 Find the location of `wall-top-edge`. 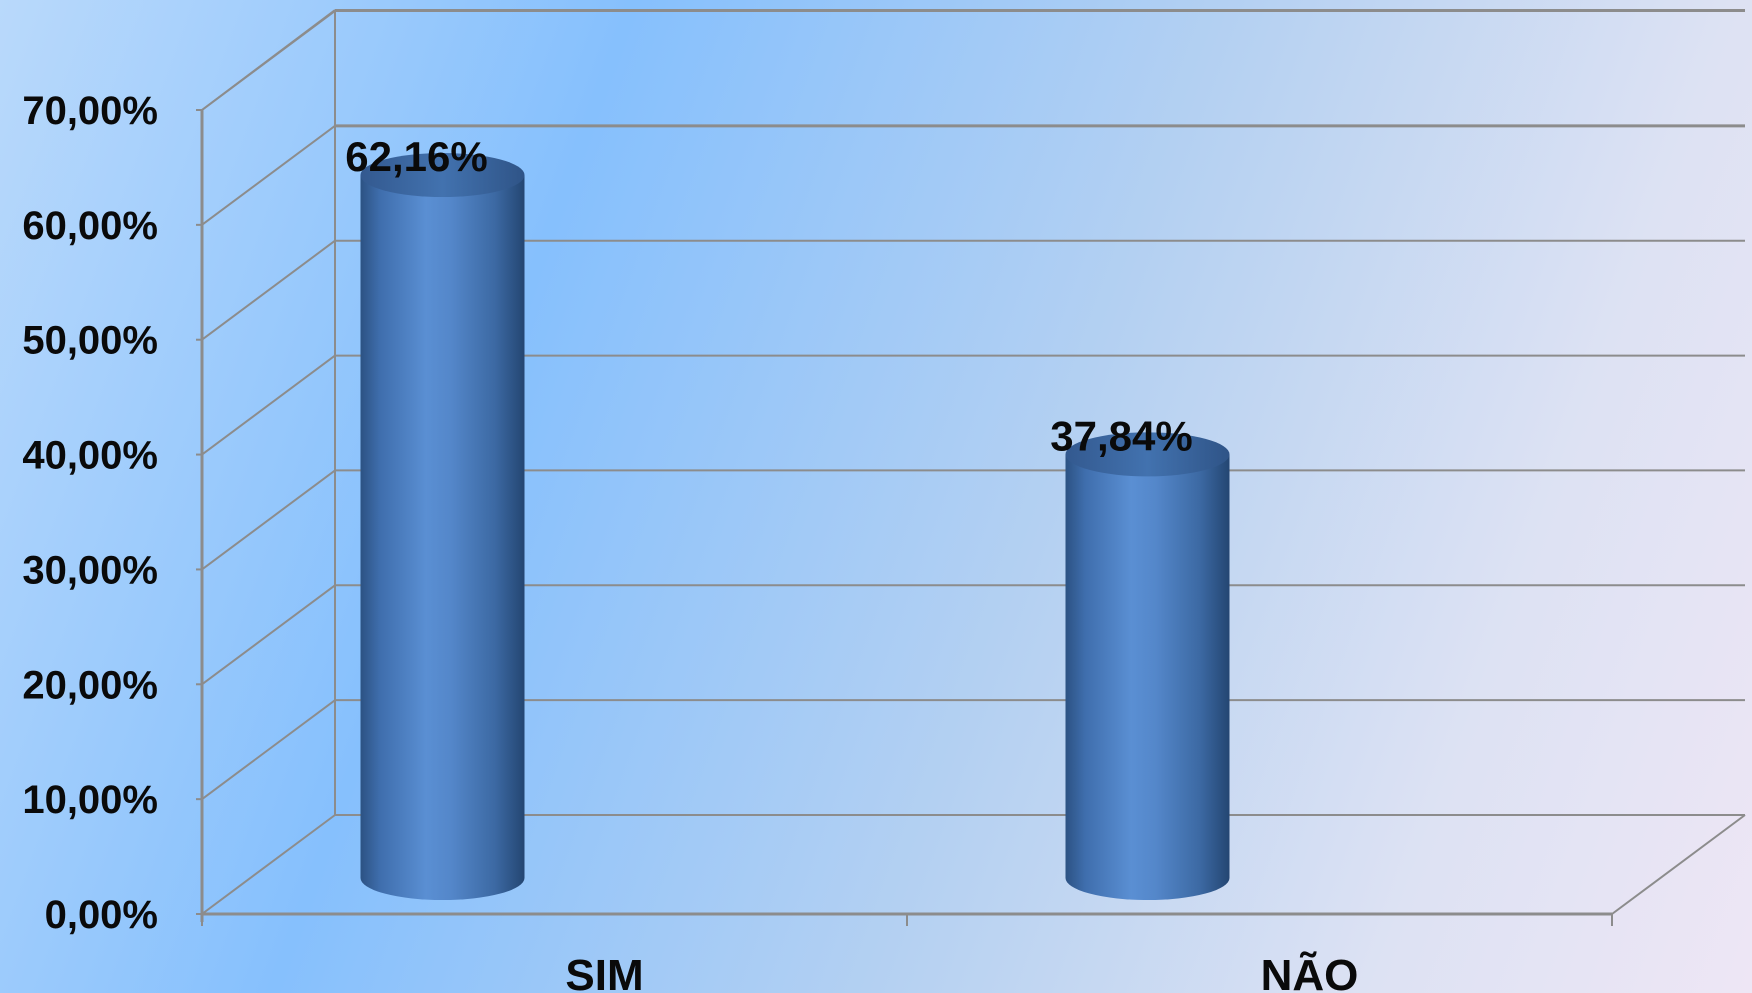

wall-top-edge is located at coordinates (268, 60).